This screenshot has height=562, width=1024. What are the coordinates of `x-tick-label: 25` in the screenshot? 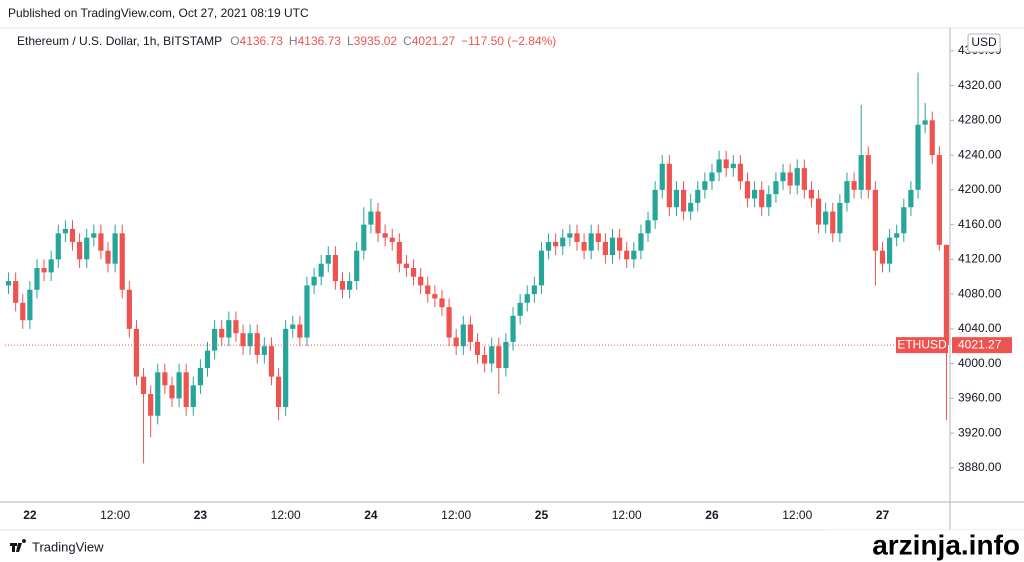 It's located at (542, 515).